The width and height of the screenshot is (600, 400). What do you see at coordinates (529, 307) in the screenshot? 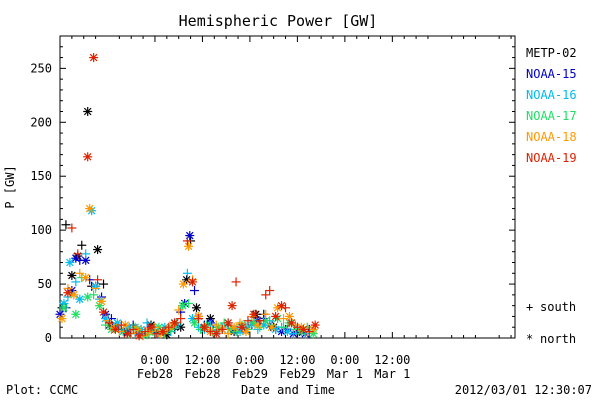
I see `south-symbol: +` at bounding box center [529, 307].